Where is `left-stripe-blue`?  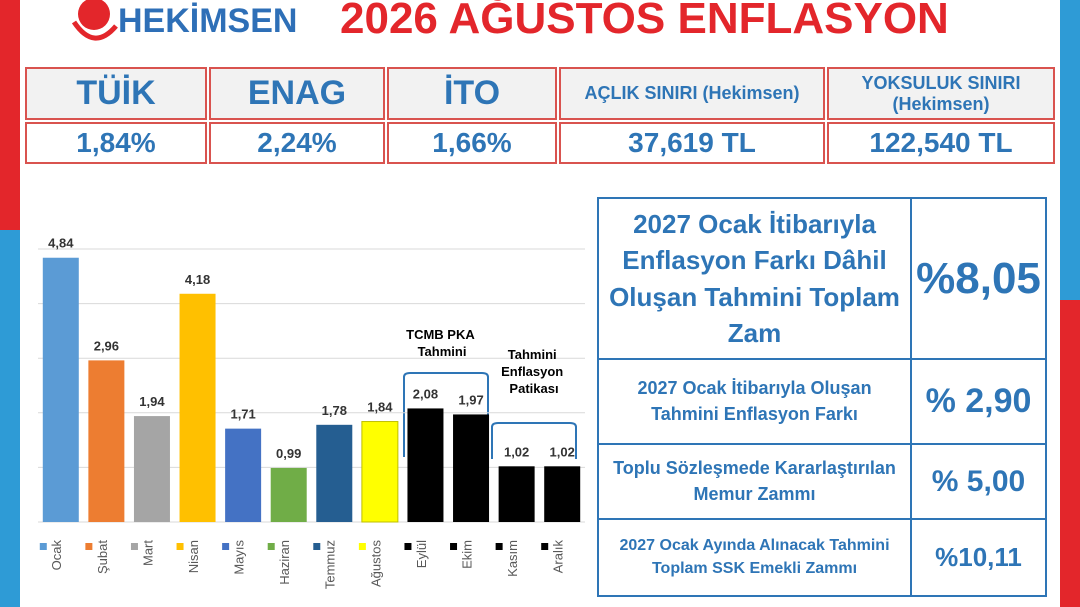 left-stripe-blue is located at coordinates (10, 418).